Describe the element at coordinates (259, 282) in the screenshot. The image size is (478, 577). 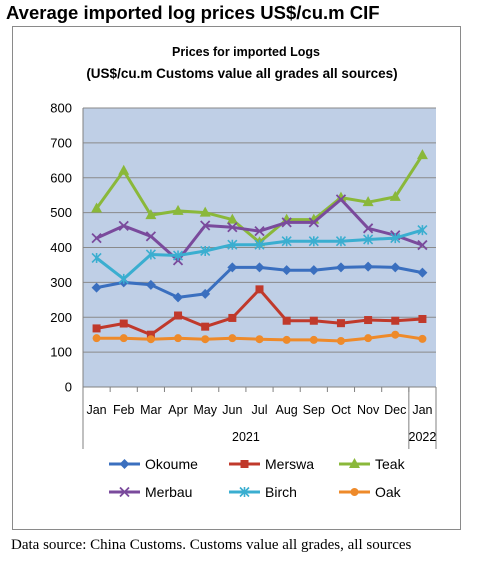
I see `series-okoume` at that location.